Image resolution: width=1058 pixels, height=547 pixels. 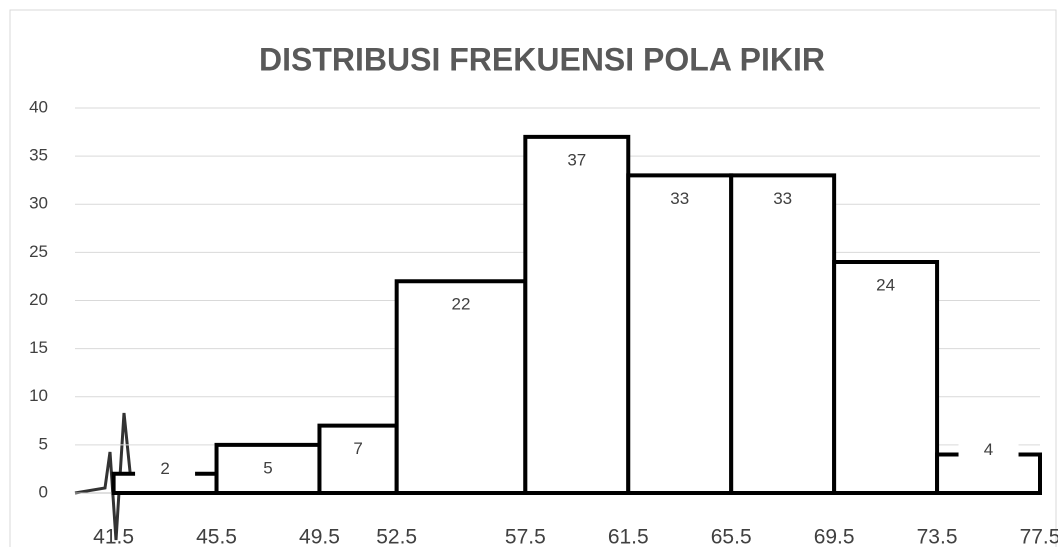 I want to click on x-tick-label: 69.5, so click(x=834, y=536).